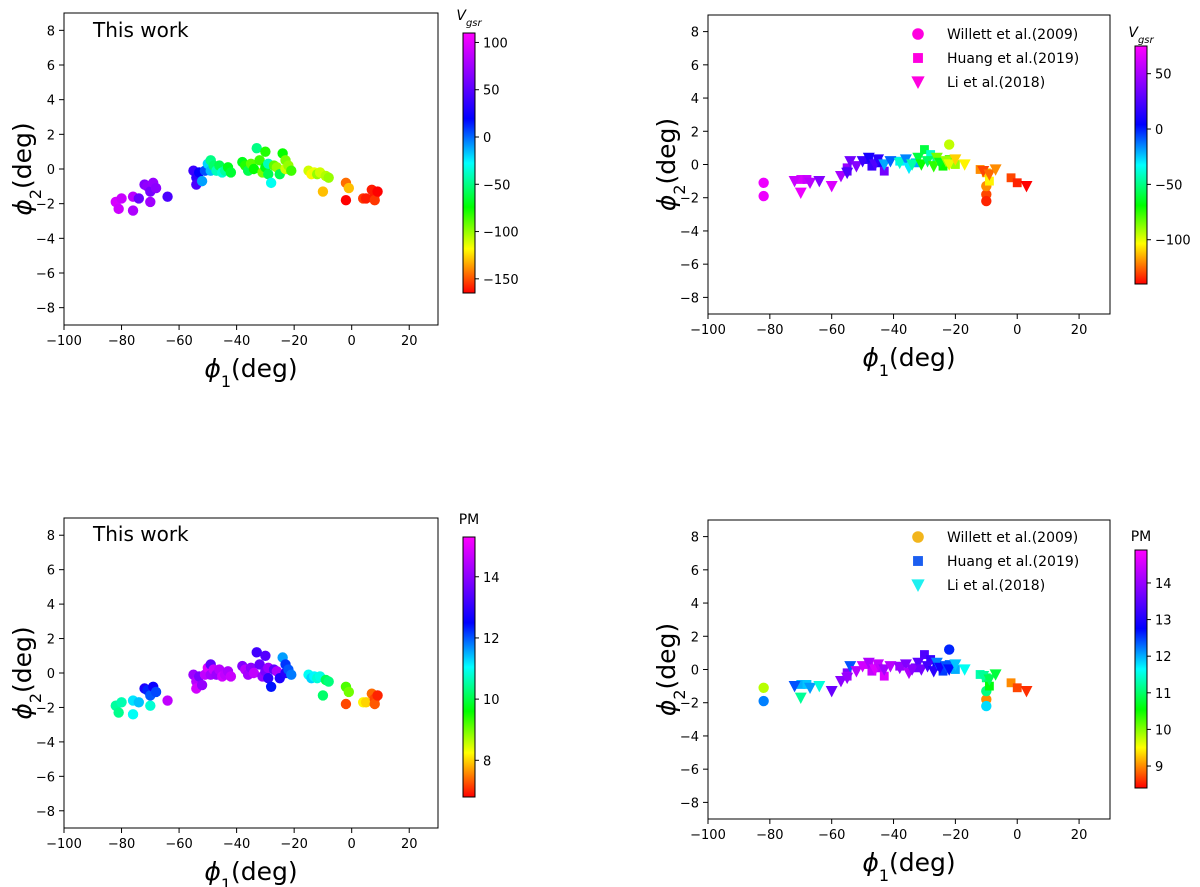 The width and height of the screenshot is (1200, 887). What do you see at coordinates (64, 341) in the screenshot?
I see `x-tick-label: −100` at bounding box center [64, 341].